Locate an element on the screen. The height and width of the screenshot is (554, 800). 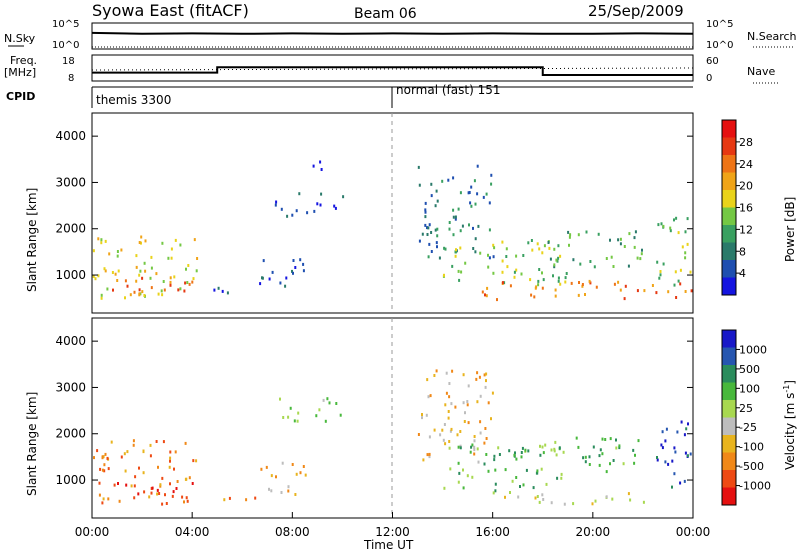
nave-tick-bottom: 0 is located at coordinates (709, 78).